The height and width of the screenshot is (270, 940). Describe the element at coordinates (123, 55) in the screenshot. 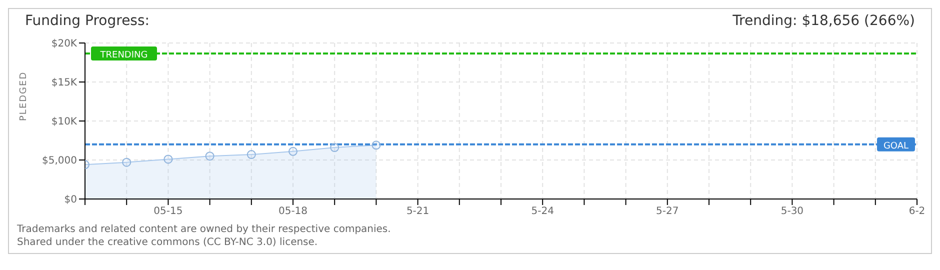

I see `ref-line-label: TRENDING` at that location.